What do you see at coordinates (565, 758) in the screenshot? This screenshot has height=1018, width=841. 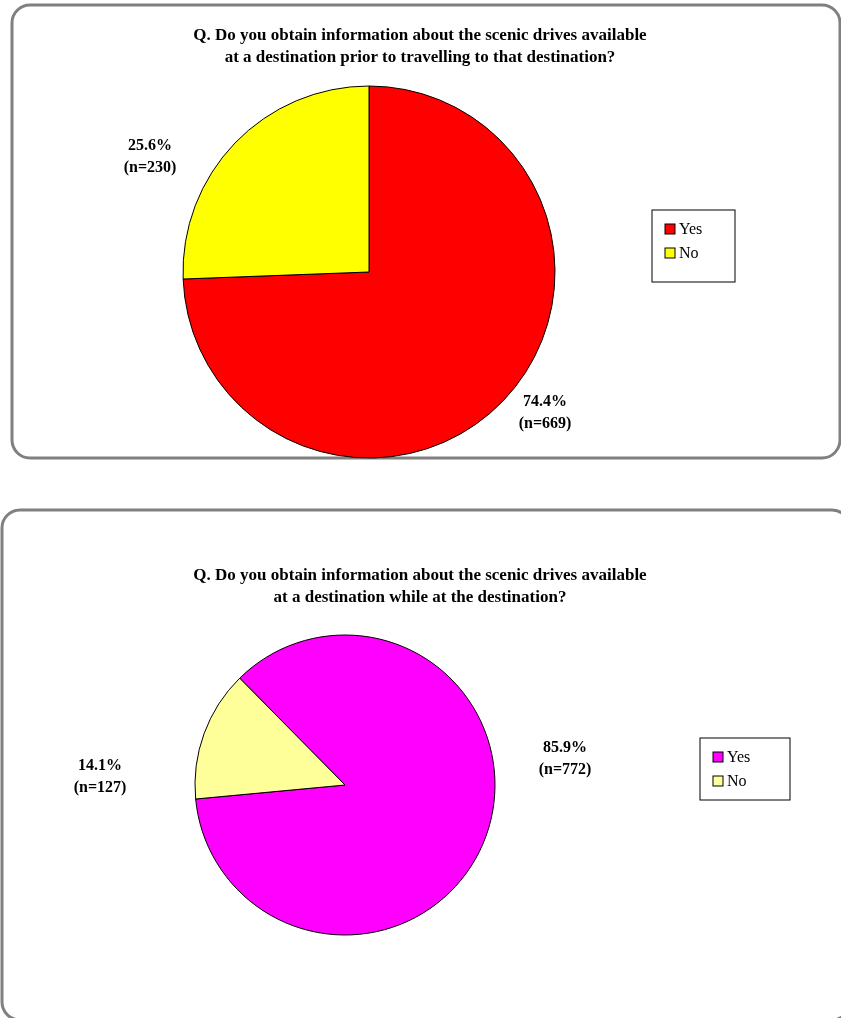 I see `data-label: 85.9% (n=772)` at bounding box center [565, 758].